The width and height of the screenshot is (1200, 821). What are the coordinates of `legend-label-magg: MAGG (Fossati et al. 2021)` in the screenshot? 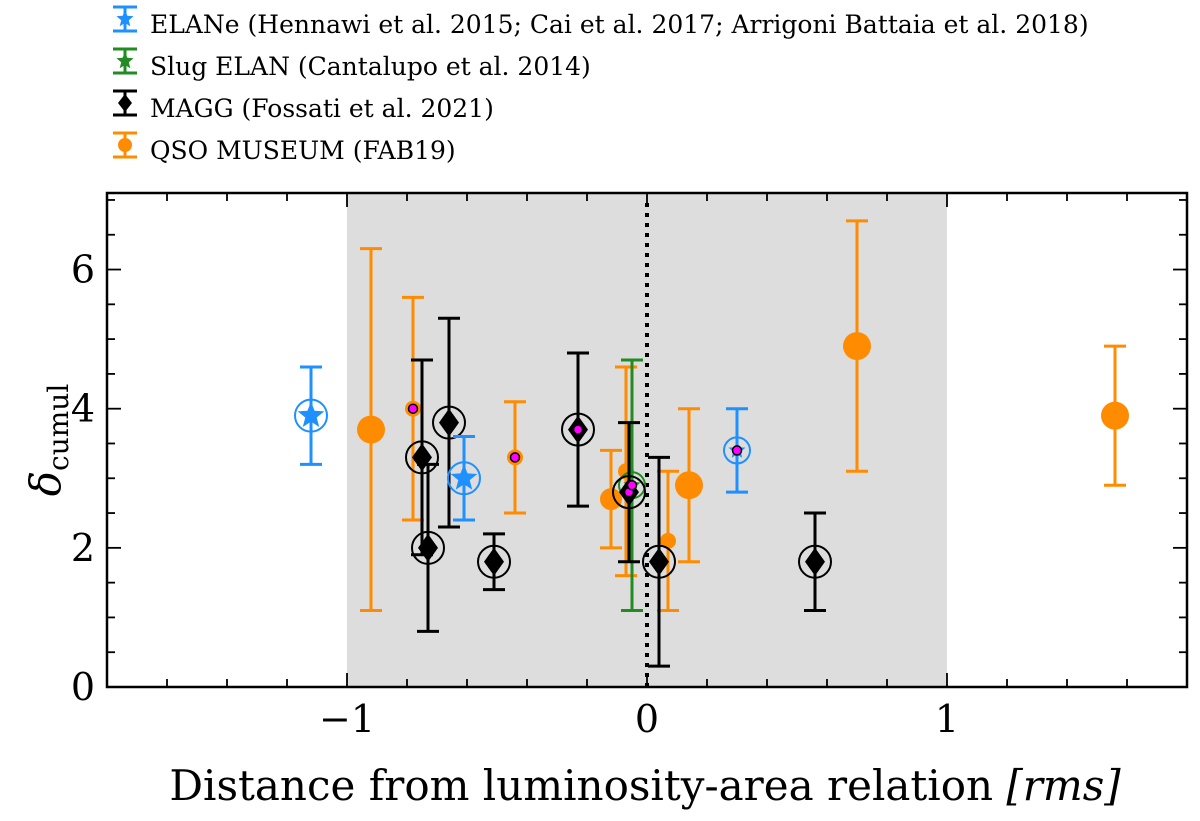 It's located at (322, 108).